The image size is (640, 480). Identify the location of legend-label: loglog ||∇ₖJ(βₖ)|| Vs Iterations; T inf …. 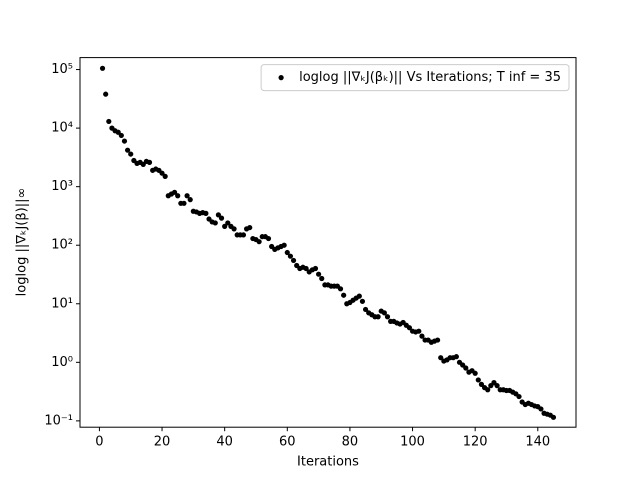
(430, 77).